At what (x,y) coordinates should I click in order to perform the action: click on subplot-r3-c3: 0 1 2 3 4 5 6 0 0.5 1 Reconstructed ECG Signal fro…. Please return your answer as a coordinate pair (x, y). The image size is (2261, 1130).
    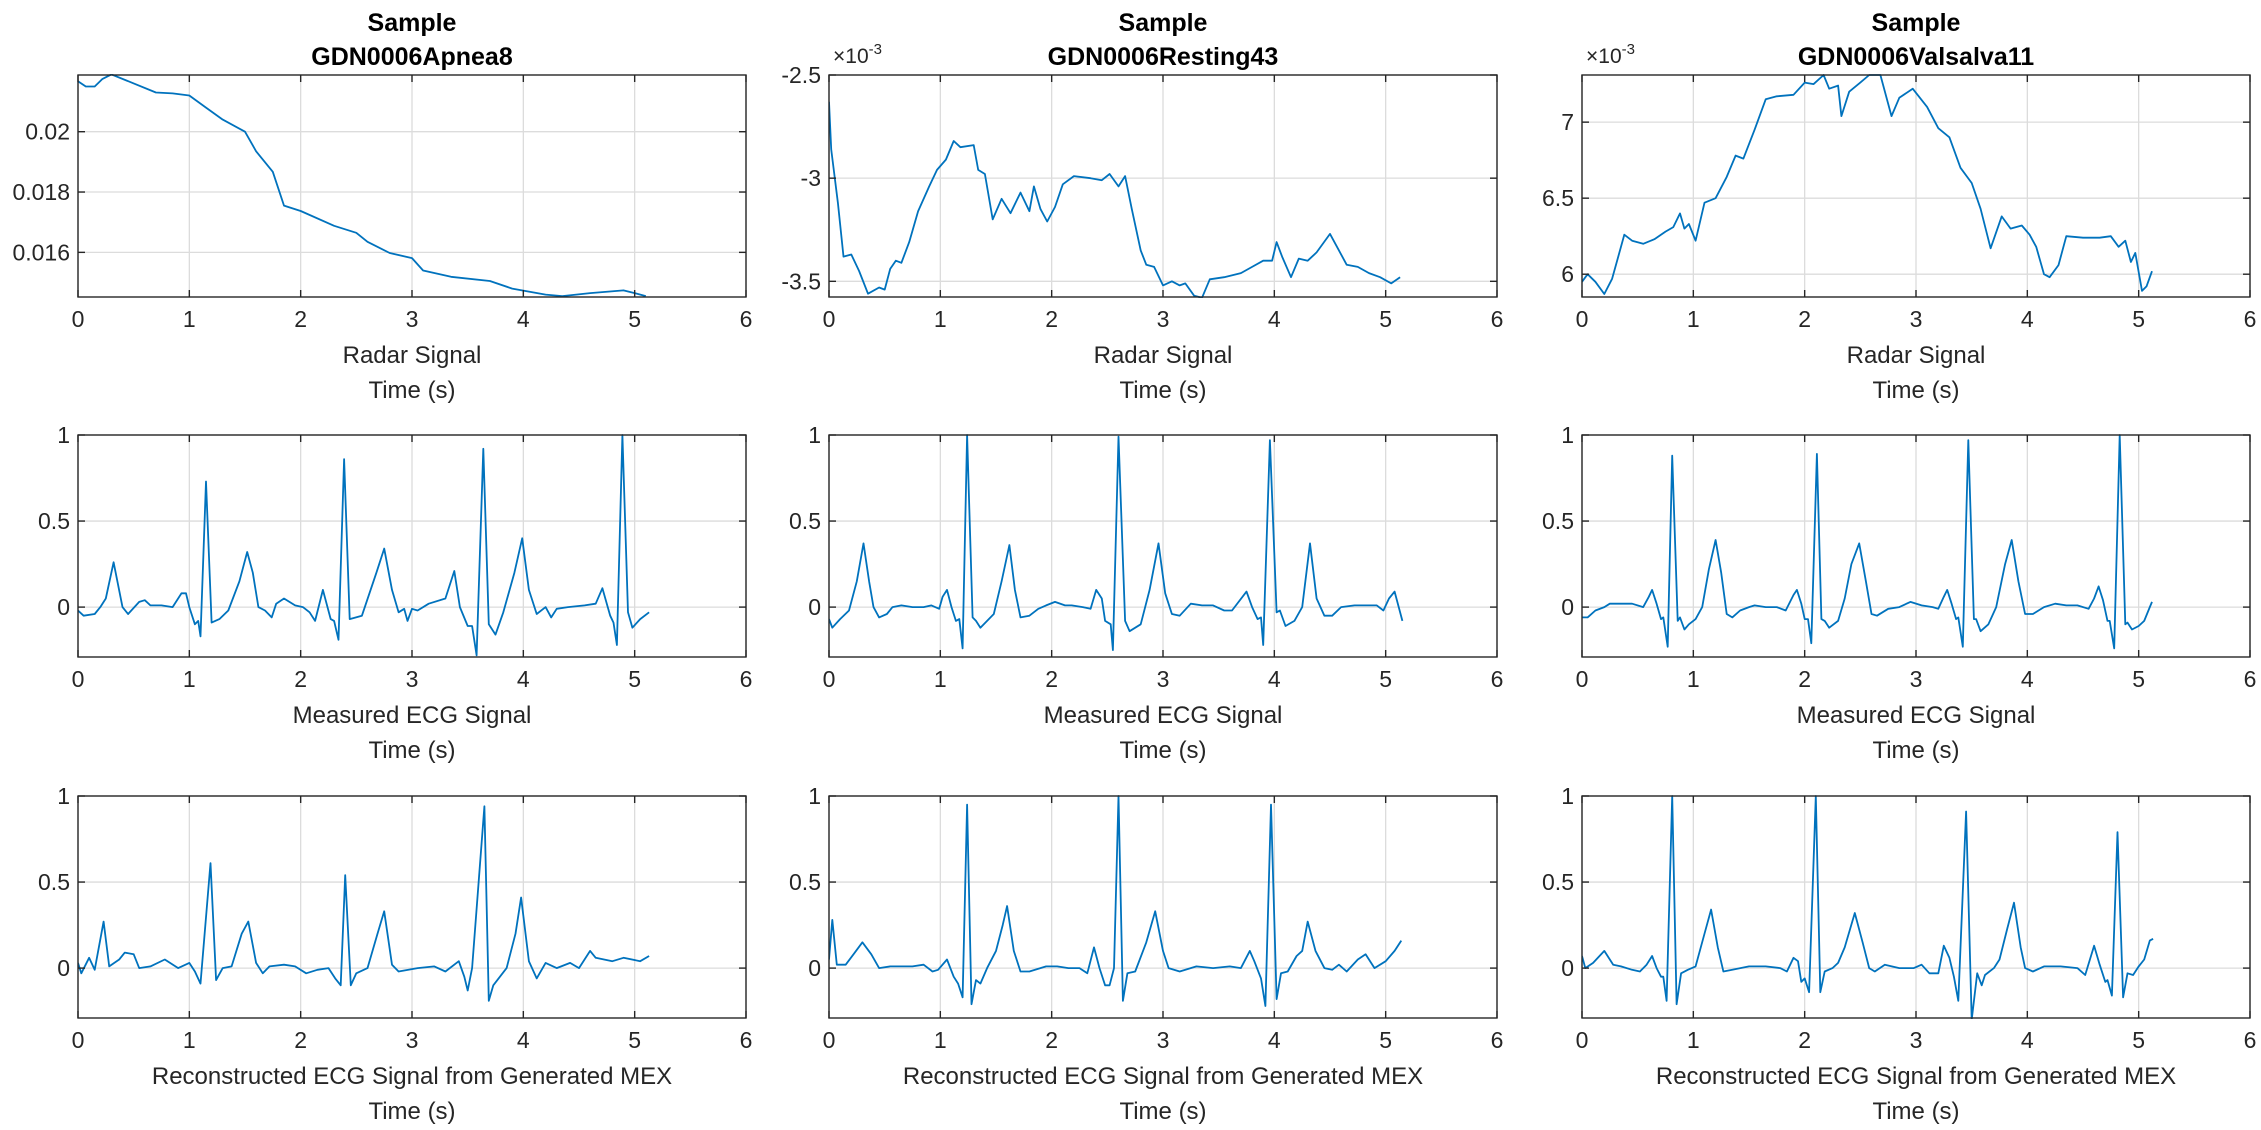
    Looking at the image, I should click on (1899, 954).